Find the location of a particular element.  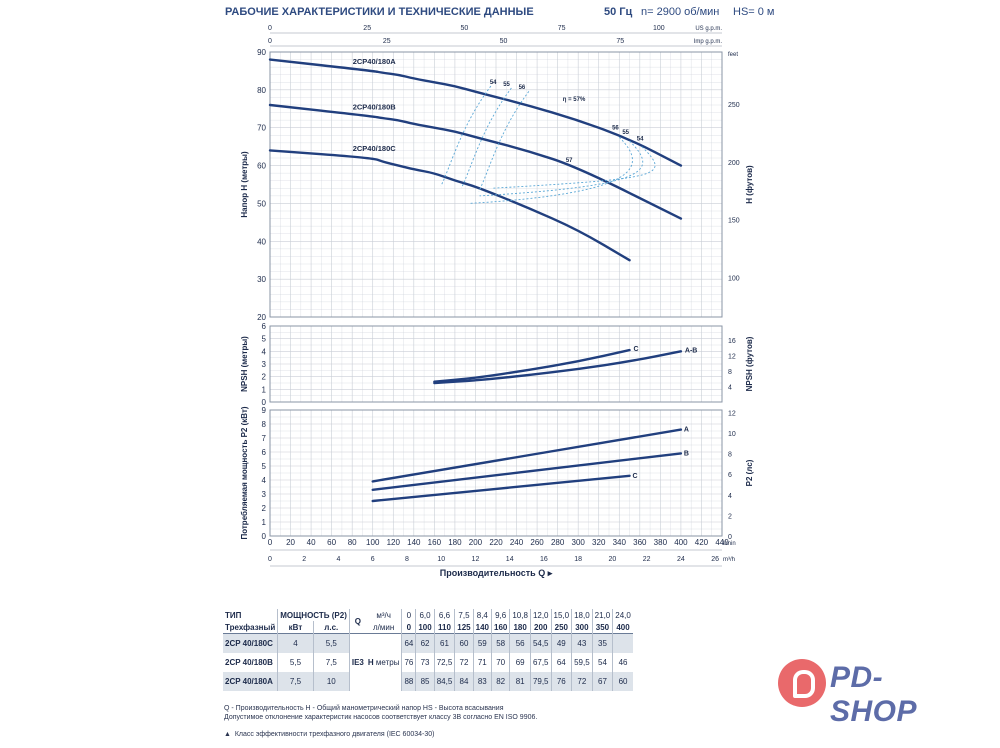

h-cell: 84,5 is located at coordinates (444, 681).